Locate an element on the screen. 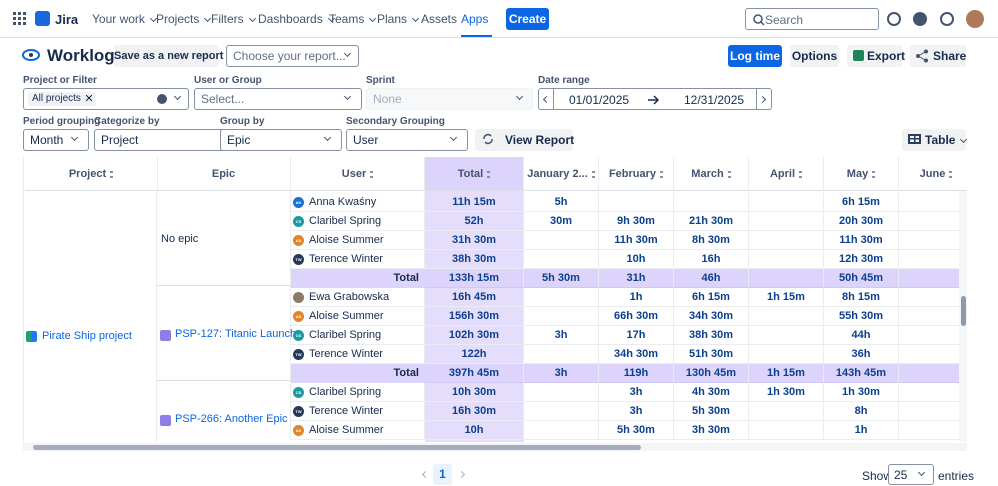  user-name: Aloise Summer is located at coordinates (346, 240).